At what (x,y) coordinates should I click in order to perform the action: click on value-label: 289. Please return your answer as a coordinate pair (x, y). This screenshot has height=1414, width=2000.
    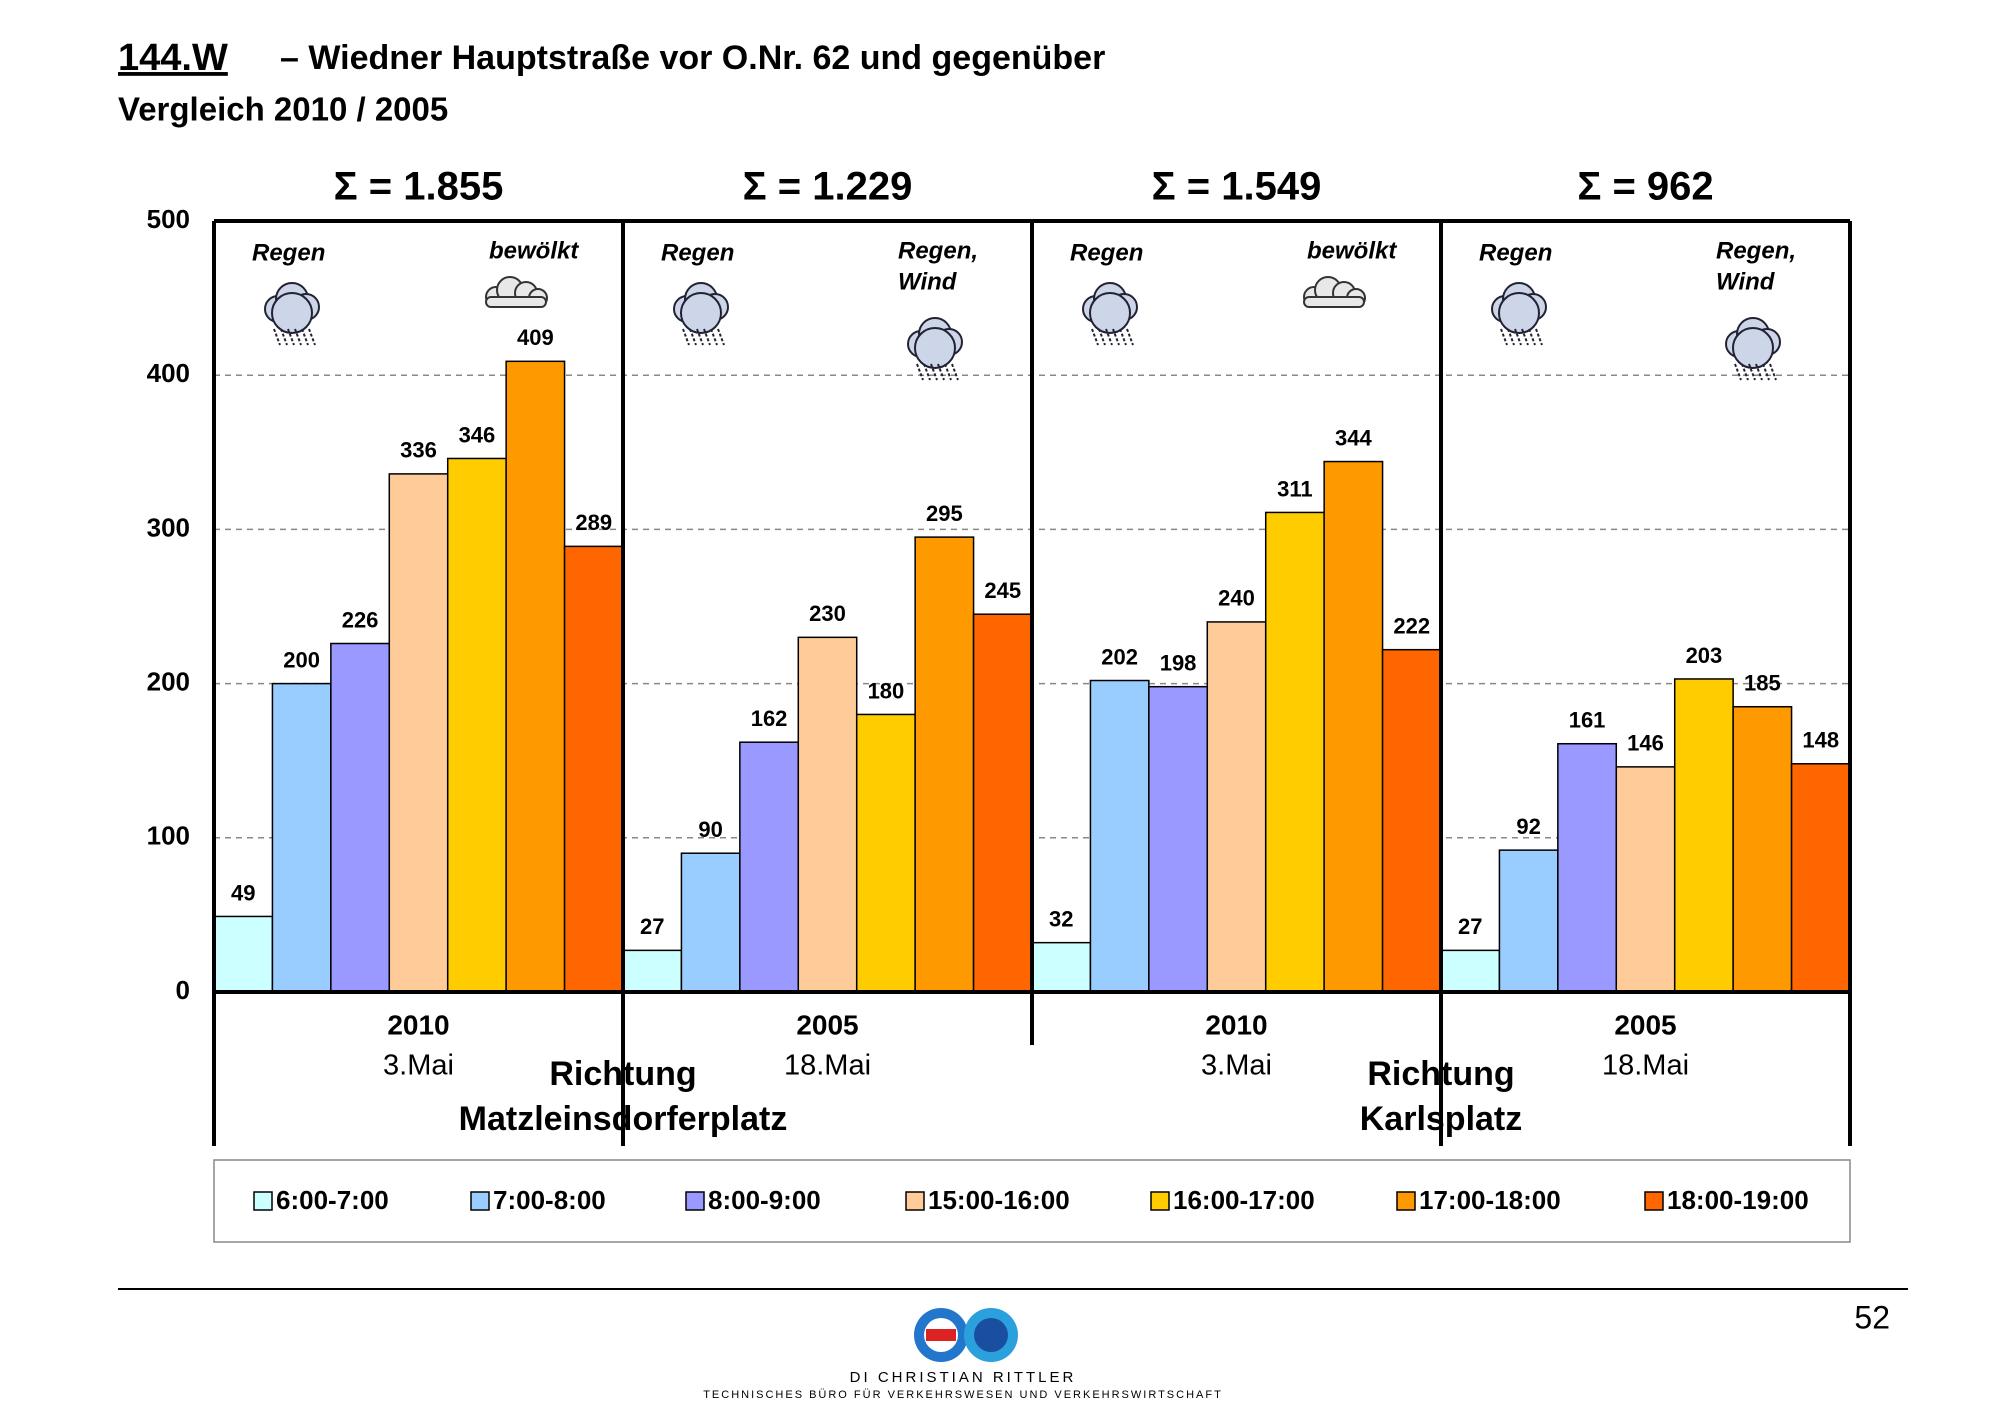
    Looking at the image, I should click on (593, 522).